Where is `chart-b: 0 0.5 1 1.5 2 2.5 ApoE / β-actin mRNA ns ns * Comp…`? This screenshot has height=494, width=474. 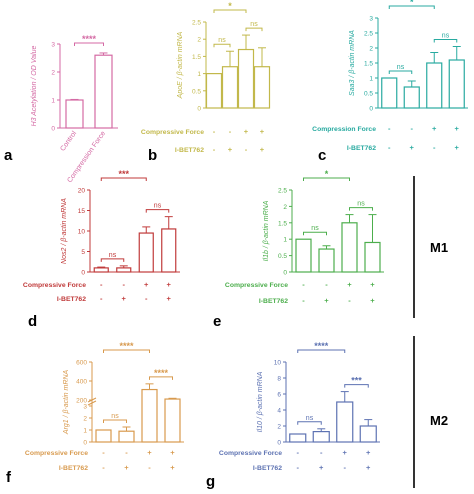
chart-b: 0 0.5 1 1.5 2 2.5 ApoE / β-actin mRNA ns ns * Comp… is located at coordinates (206, 77).